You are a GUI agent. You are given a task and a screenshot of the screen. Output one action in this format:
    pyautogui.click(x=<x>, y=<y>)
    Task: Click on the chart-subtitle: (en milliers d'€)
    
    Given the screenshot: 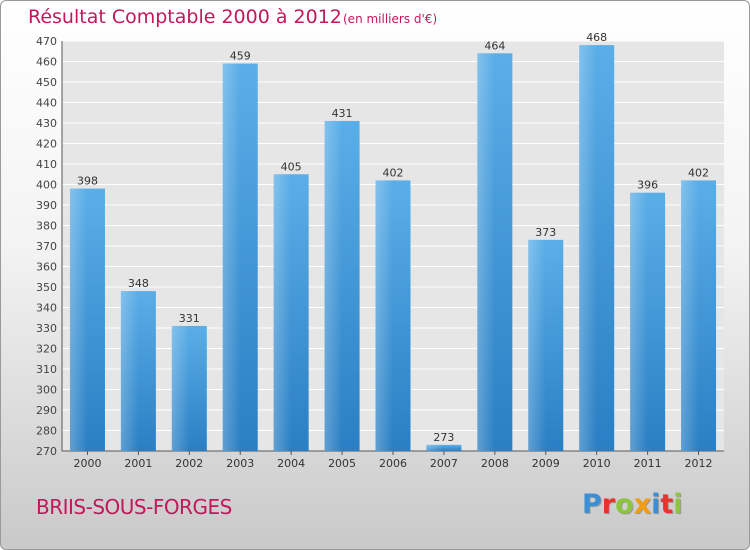 What is the action you would take?
    pyautogui.click(x=390, y=19)
    